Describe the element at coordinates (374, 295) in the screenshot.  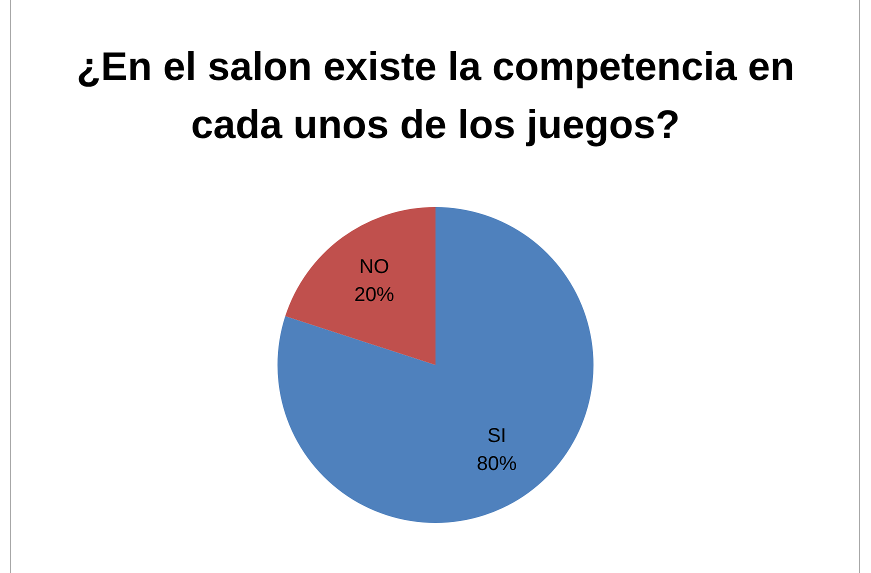
I see `data-label: 20%` at that location.